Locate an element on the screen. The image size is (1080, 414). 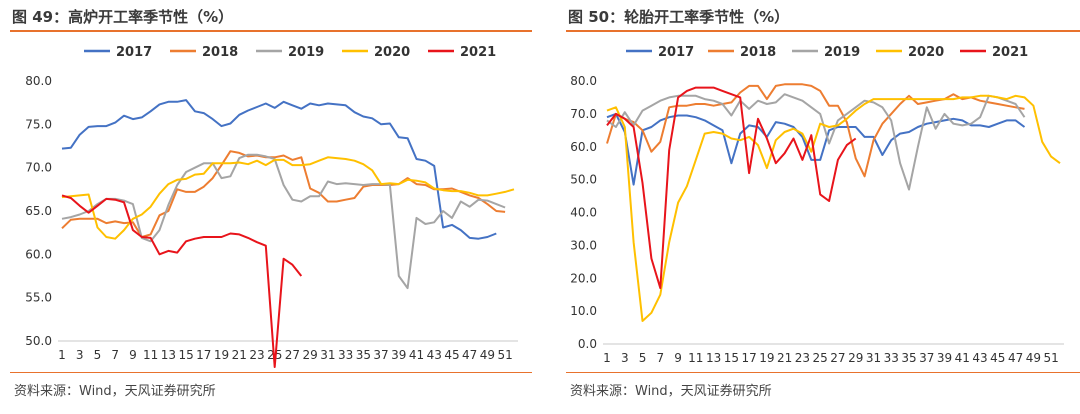
y-tick-label: 75.0 is located at coordinates (38, 124).